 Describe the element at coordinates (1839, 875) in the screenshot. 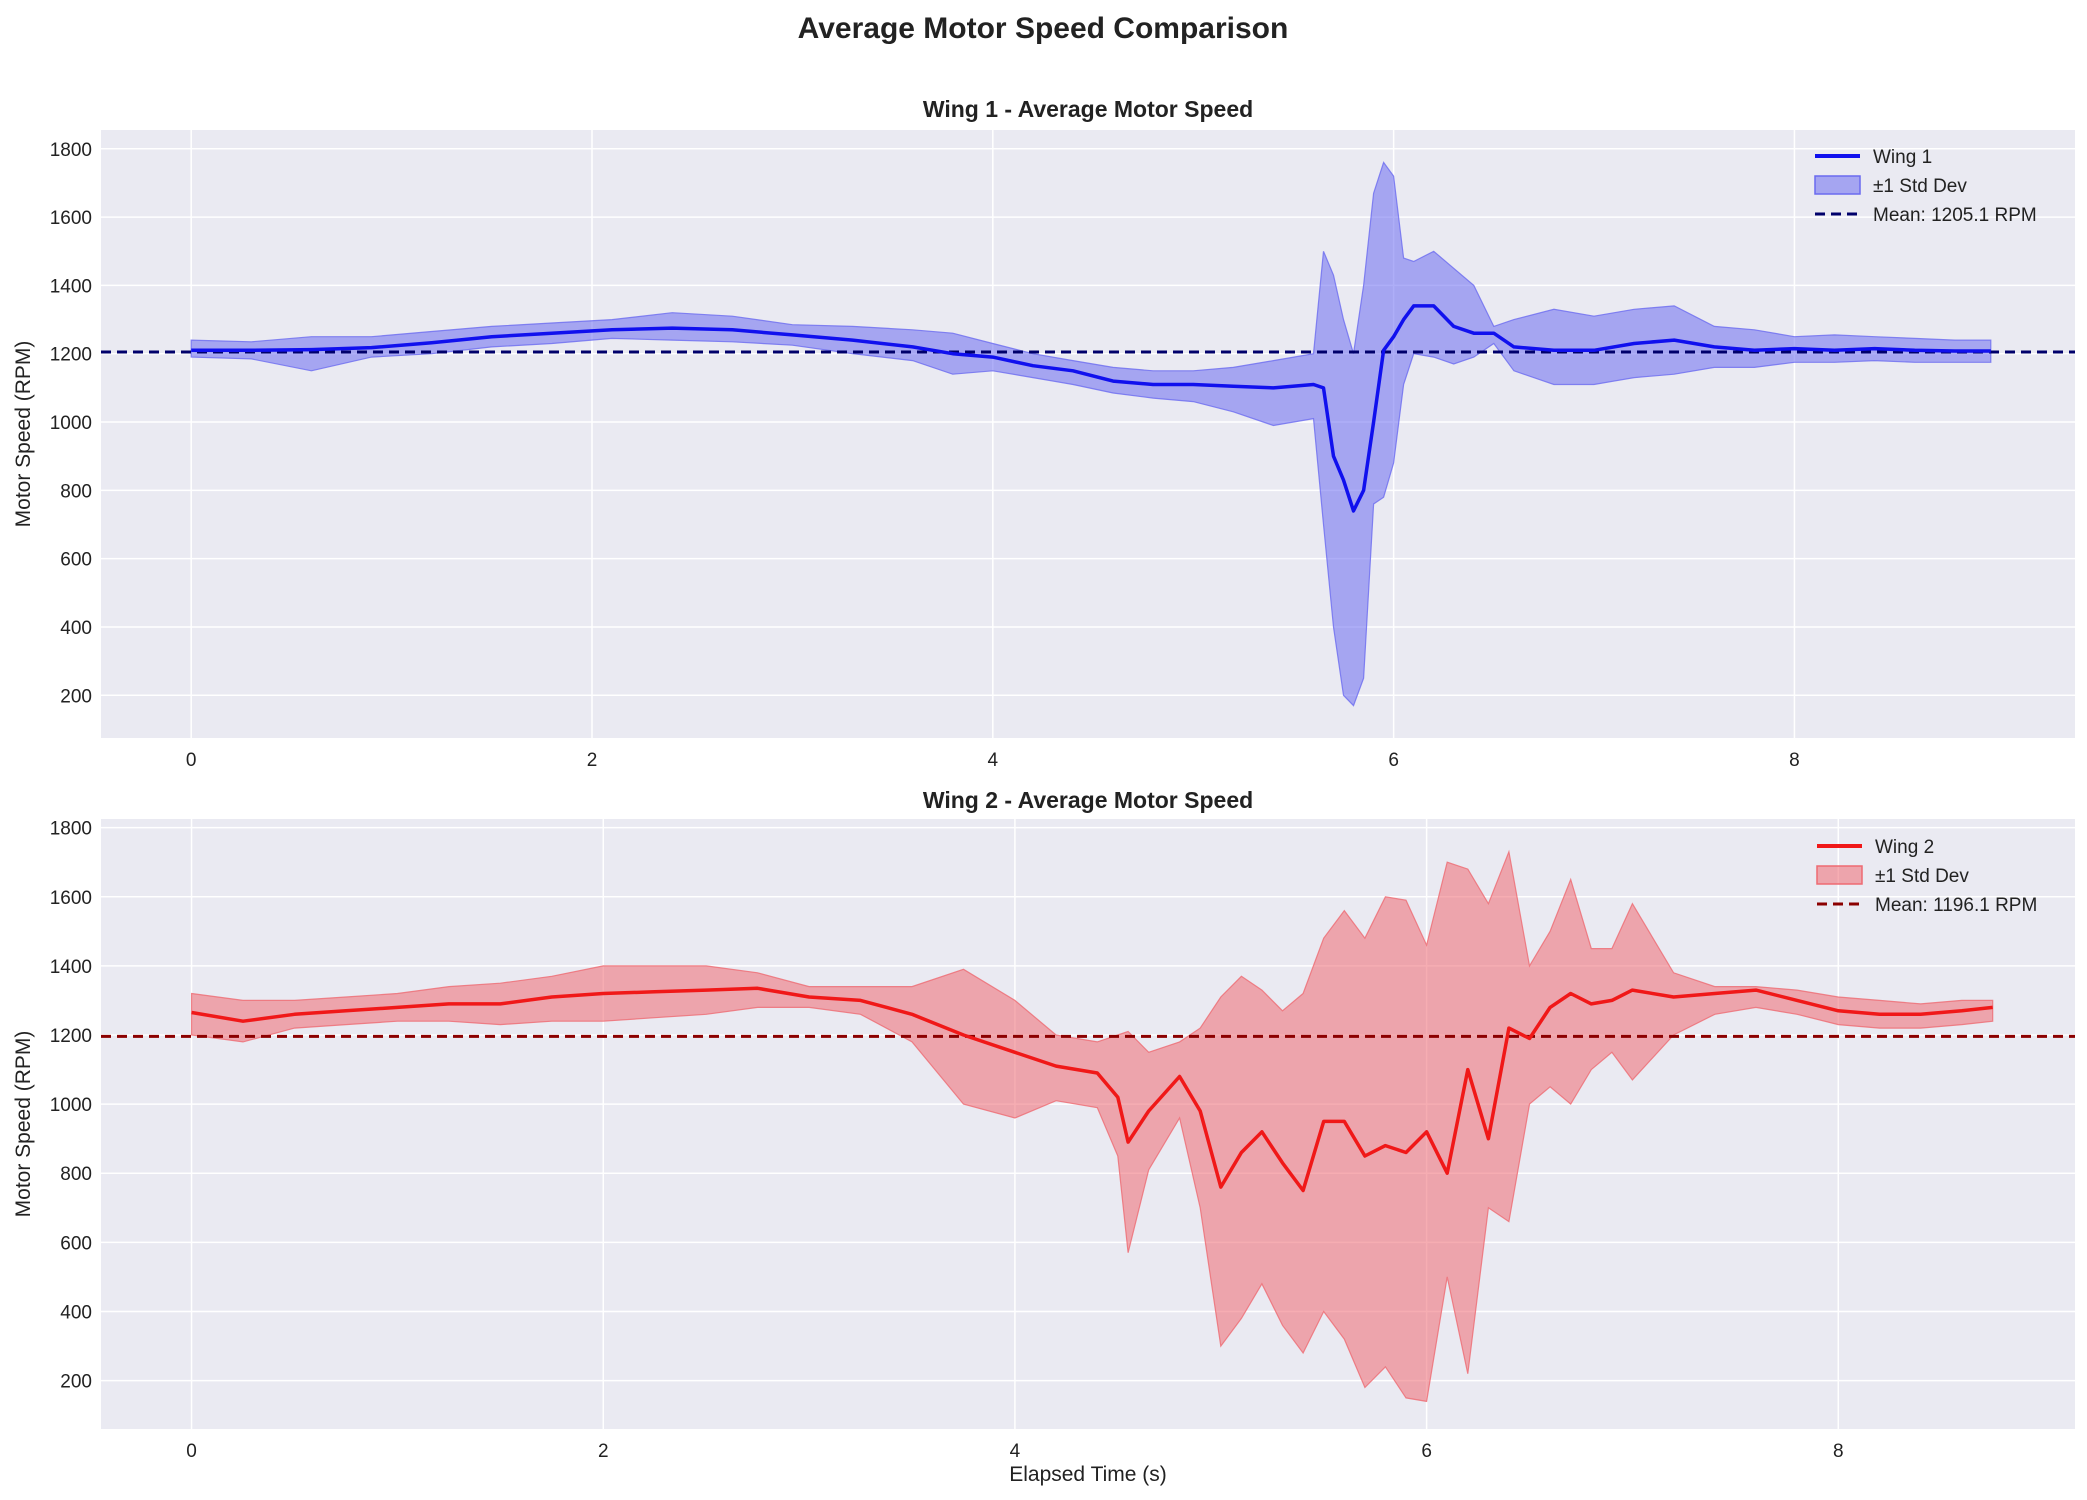

I see `legend-swatch-wing2-band` at that location.